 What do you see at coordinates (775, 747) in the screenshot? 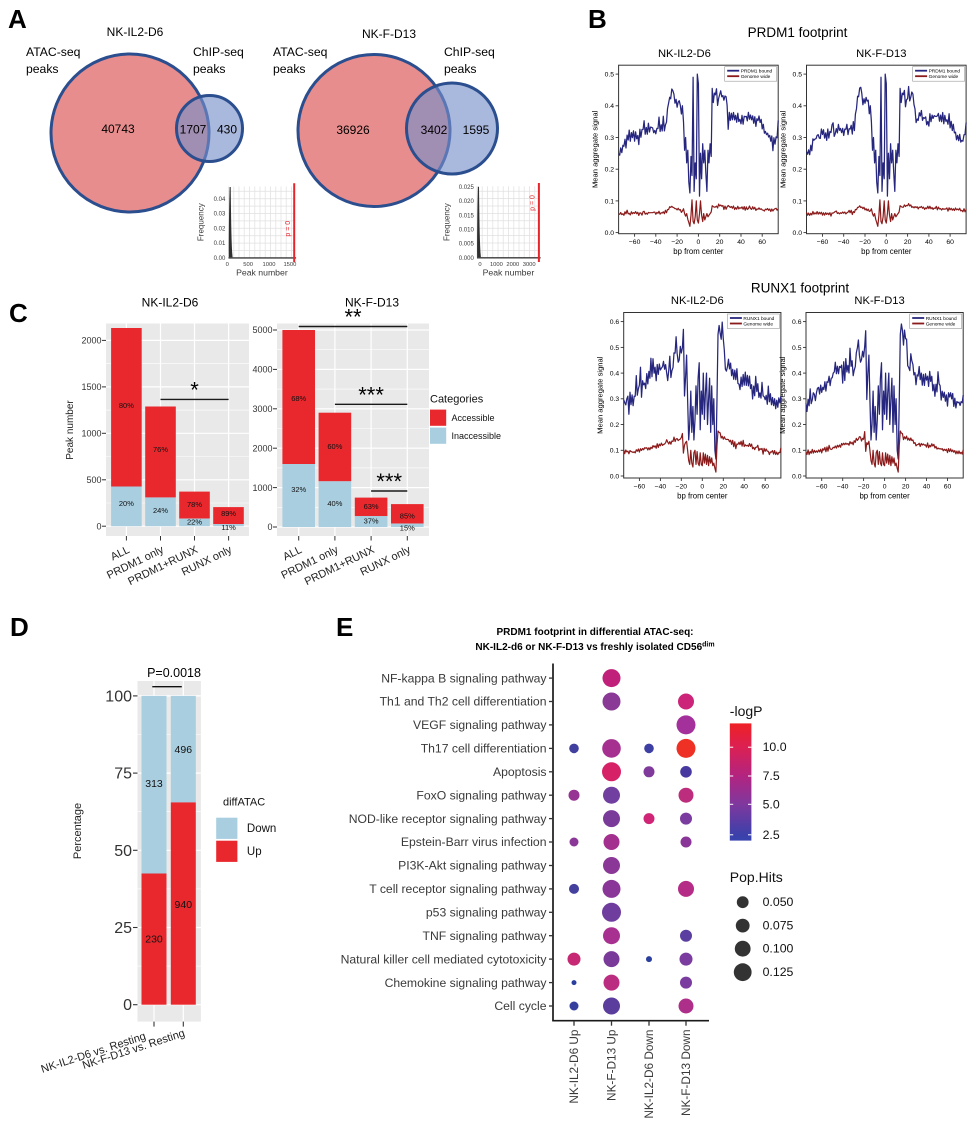
I see `svg-text: 10.0` at bounding box center [775, 747].